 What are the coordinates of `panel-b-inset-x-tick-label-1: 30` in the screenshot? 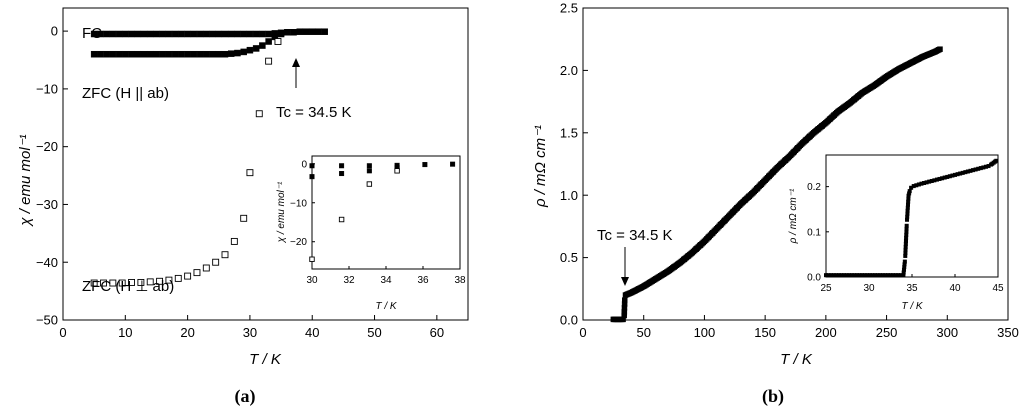 It's located at (869, 288).